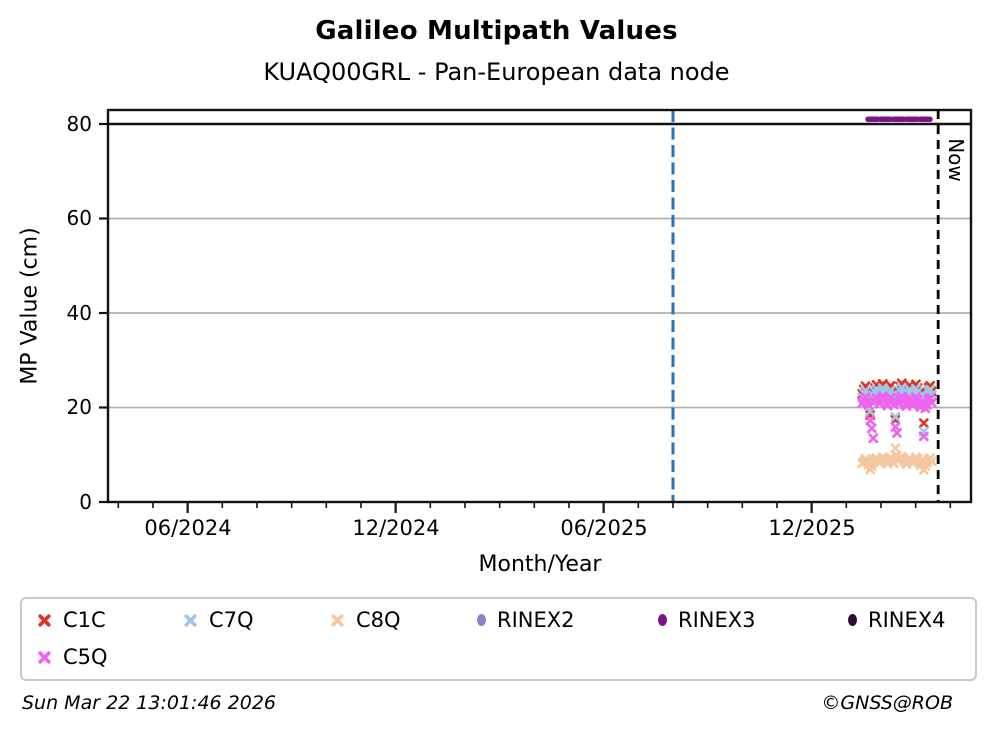 This screenshot has width=993, height=734. What do you see at coordinates (84, 620) in the screenshot?
I see `legend-label: C1C` at bounding box center [84, 620].